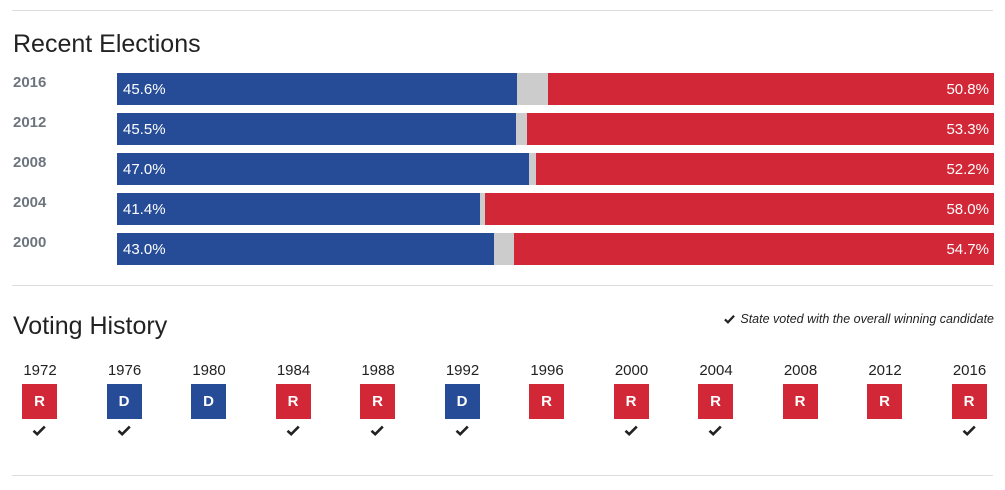  I want to click on bar-track: 45.6% 50.8%, so click(555, 89).